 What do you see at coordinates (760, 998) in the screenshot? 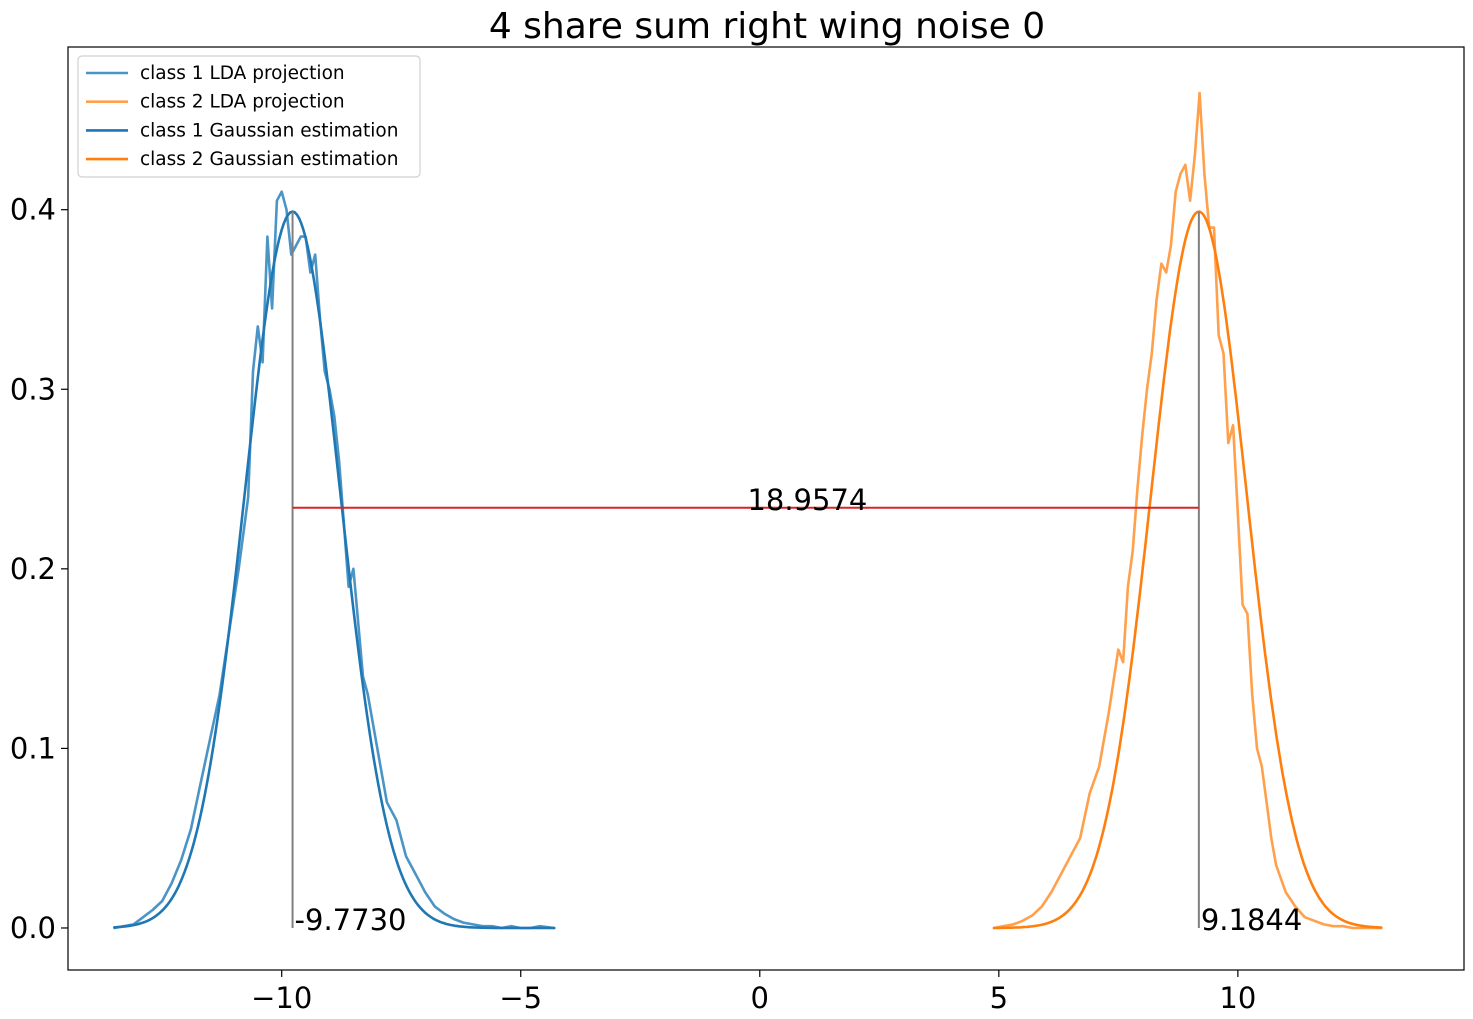
I see `x-tick-label-2: 0` at bounding box center [760, 998].